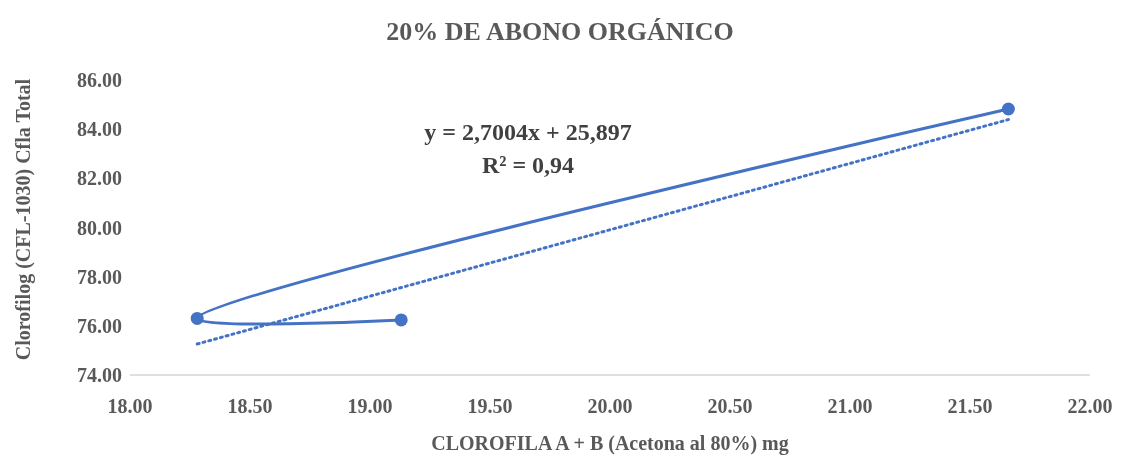  What do you see at coordinates (560, 31) in the screenshot?
I see `chart-title: 20% DE ABONO ORGÁNICO` at bounding box center [560, 31].